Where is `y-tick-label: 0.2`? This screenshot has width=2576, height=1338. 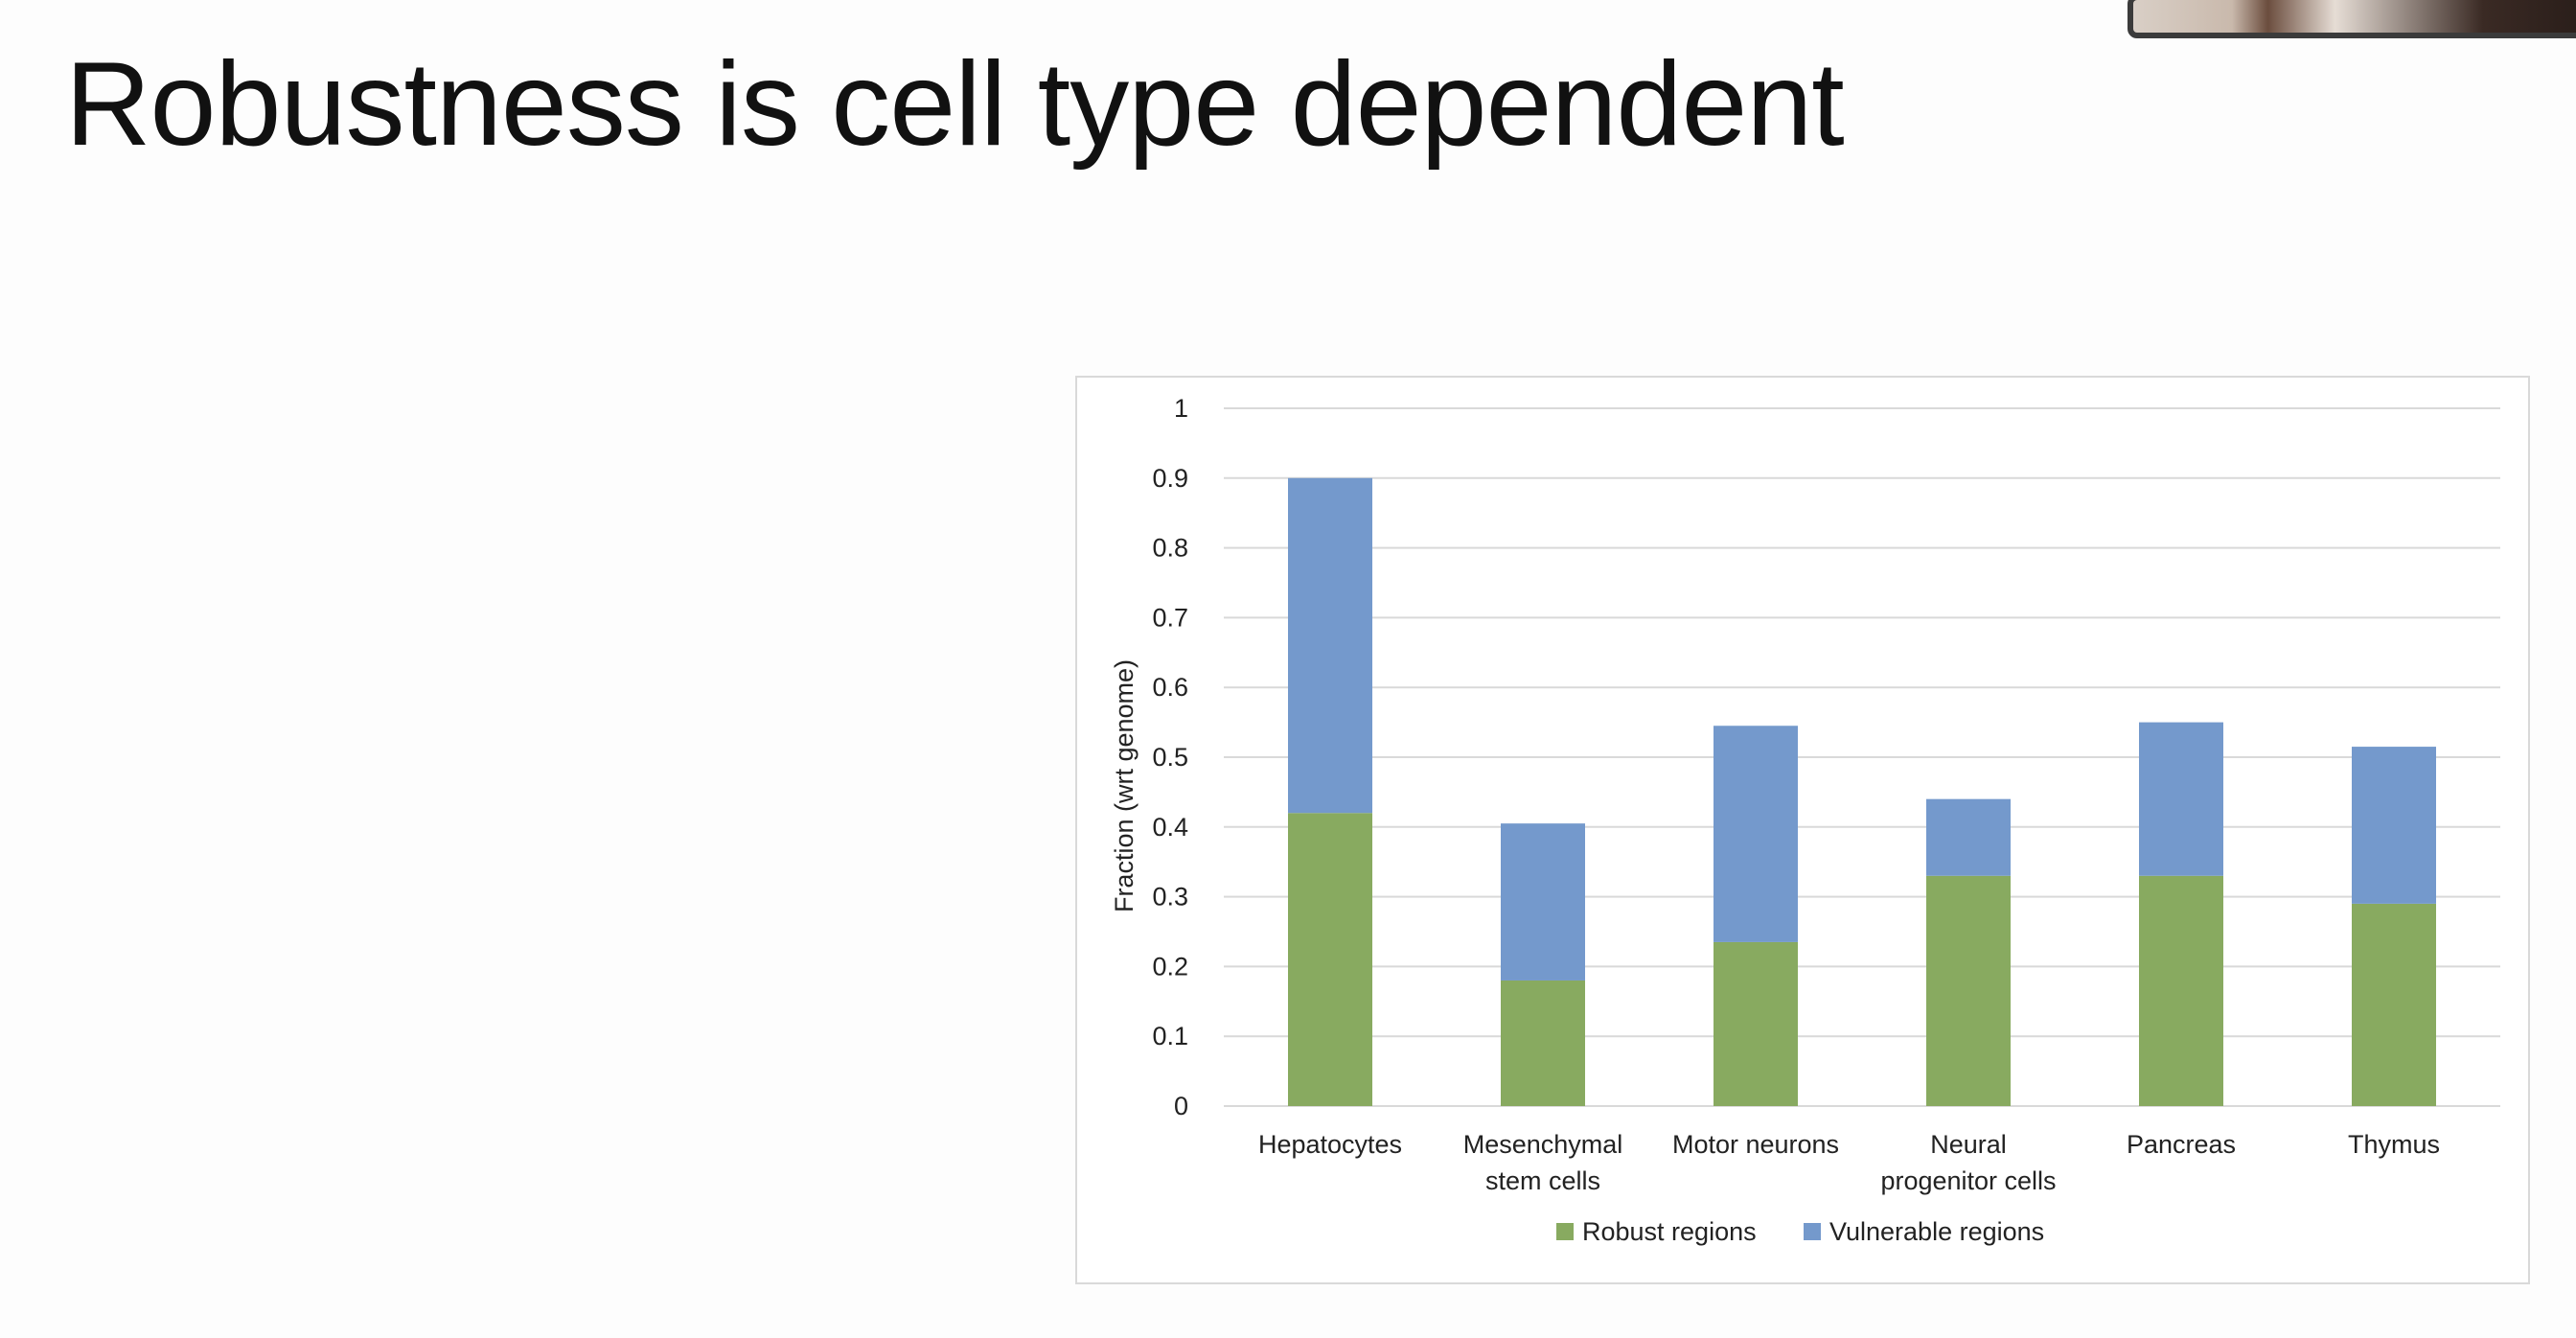
y-tick-label: 0.2 is located at coordinates (1170, 966).